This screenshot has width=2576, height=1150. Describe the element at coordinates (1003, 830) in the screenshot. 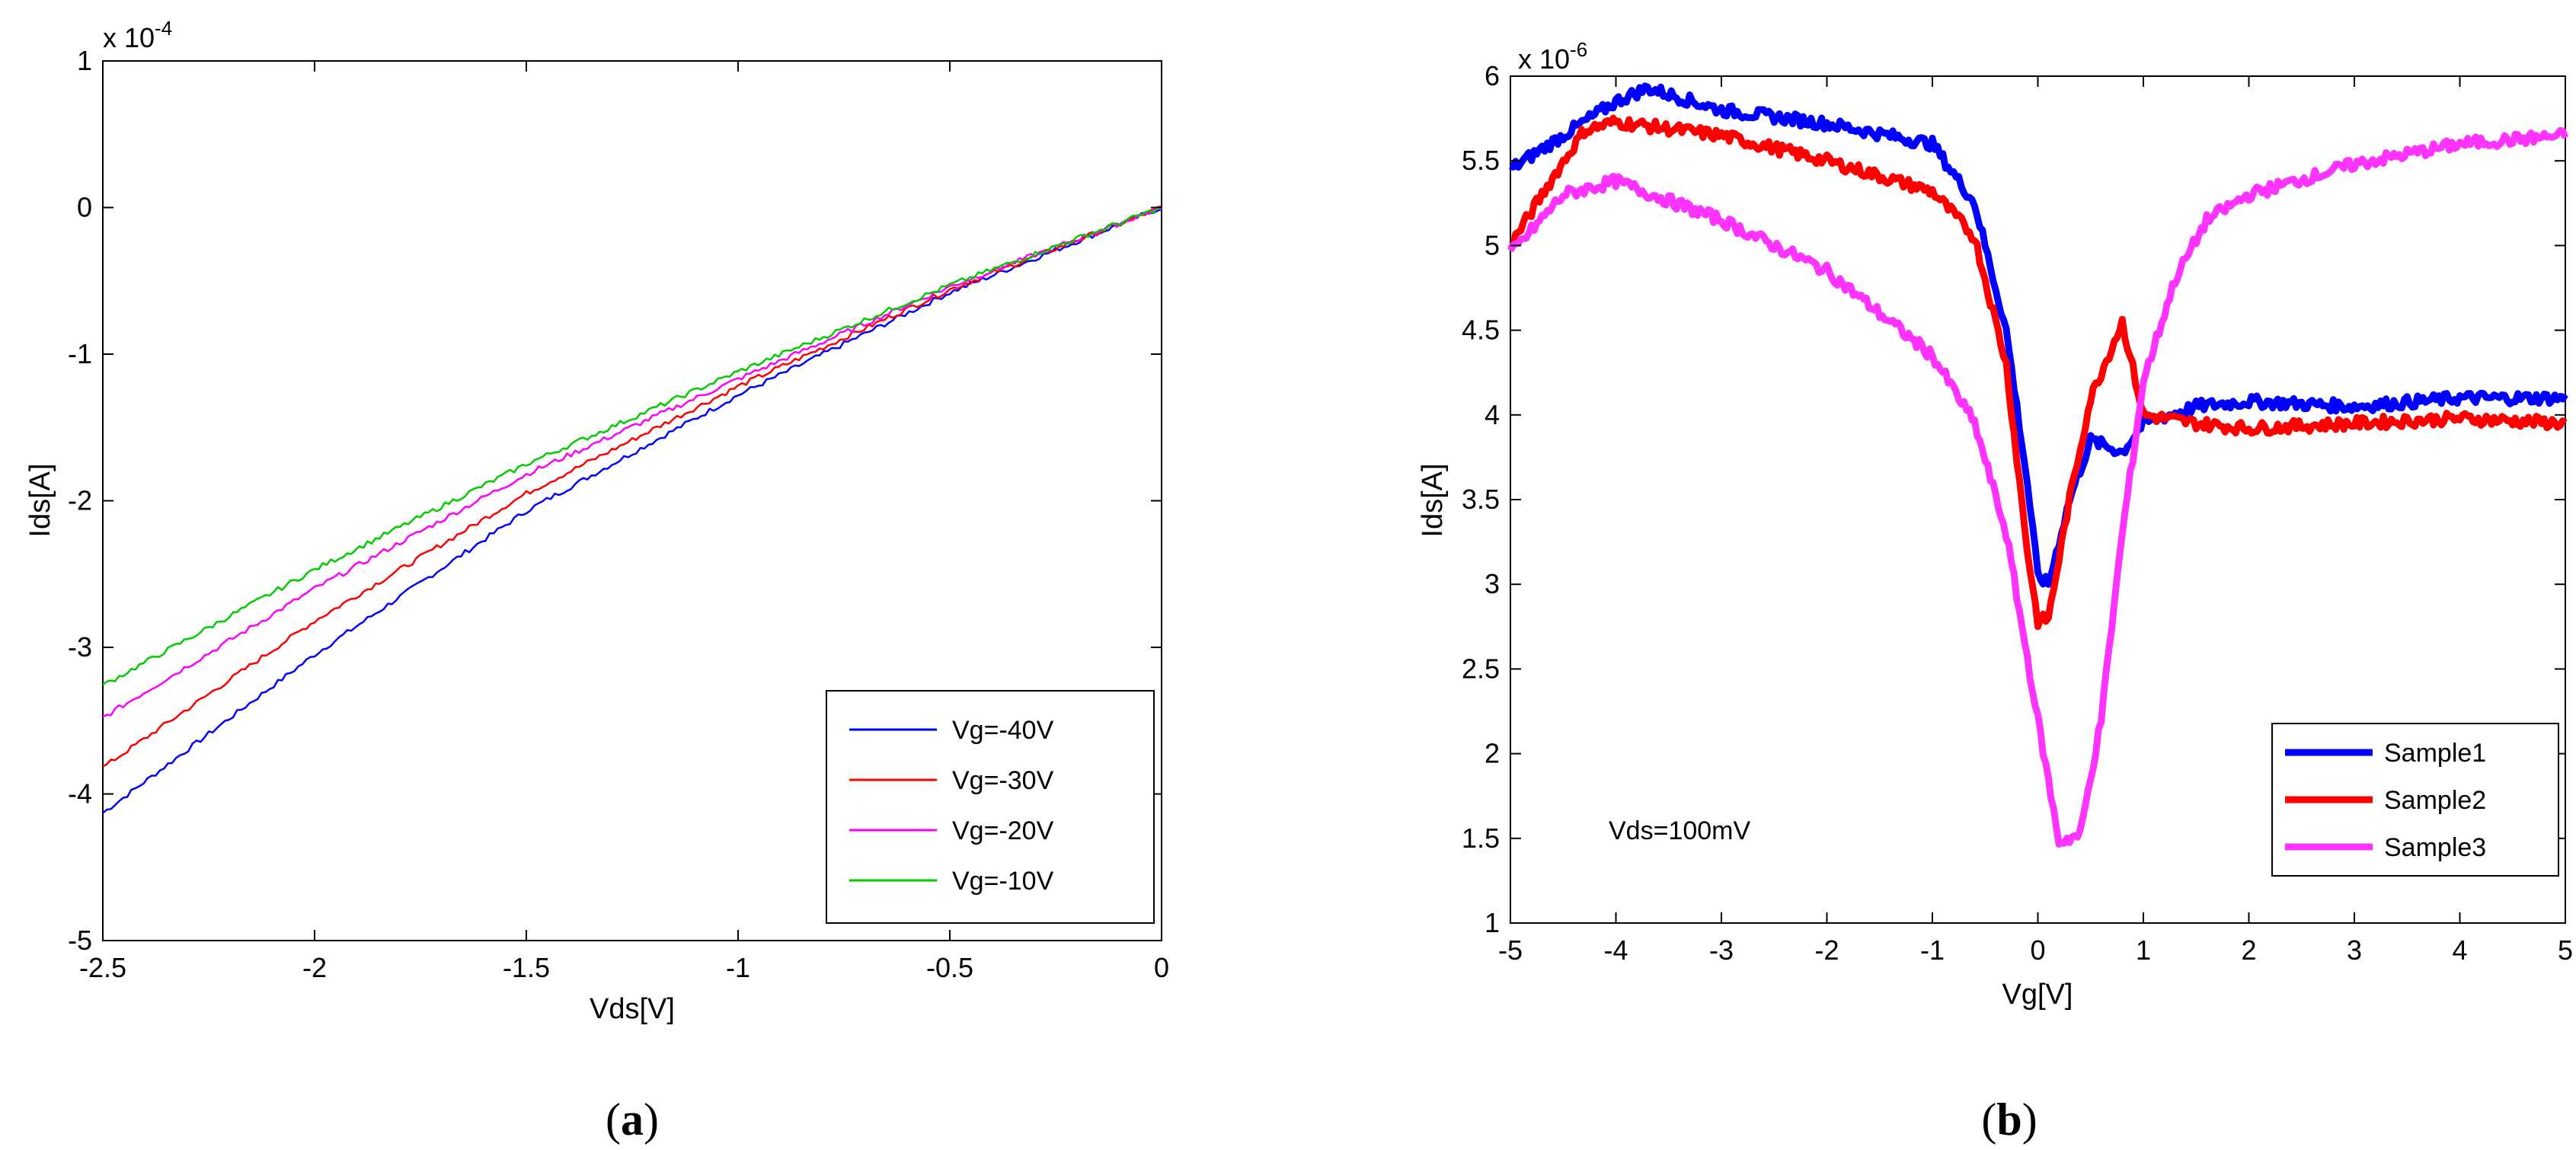

I see `legend-label: Vg=-20V` at that location.